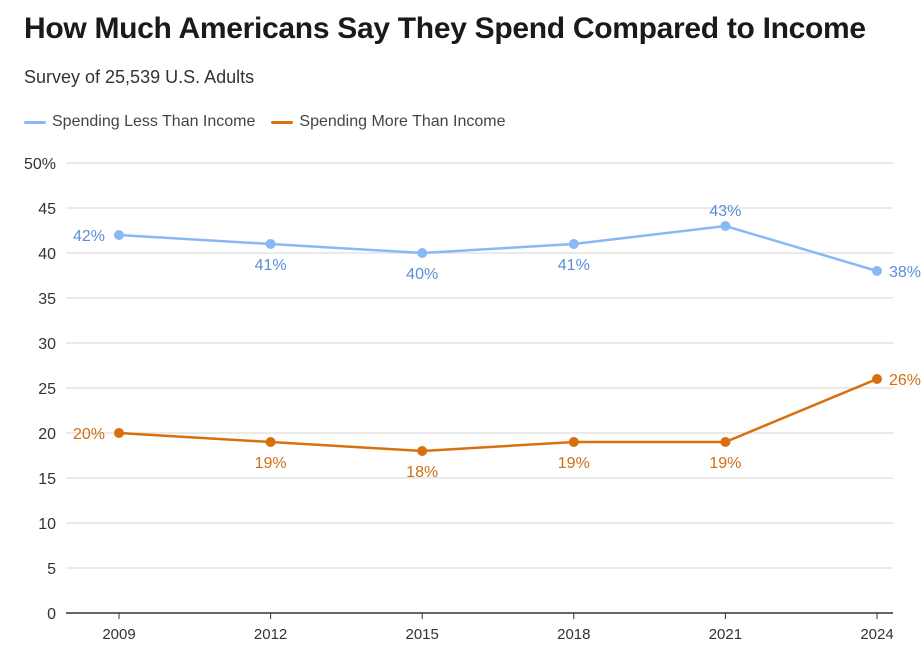  What do you see at coordinates (905, 380) in the screenshot?
I see `data-label: 26%` at bounding box center [905, 380].